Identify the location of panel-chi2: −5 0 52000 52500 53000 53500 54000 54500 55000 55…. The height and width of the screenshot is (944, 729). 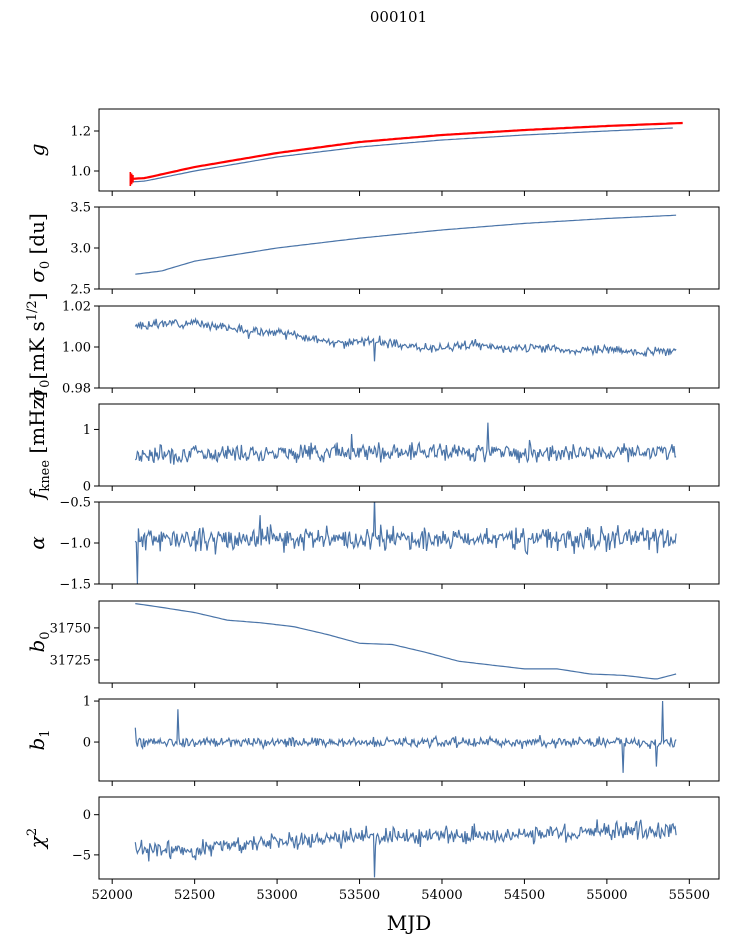
(396, 849).